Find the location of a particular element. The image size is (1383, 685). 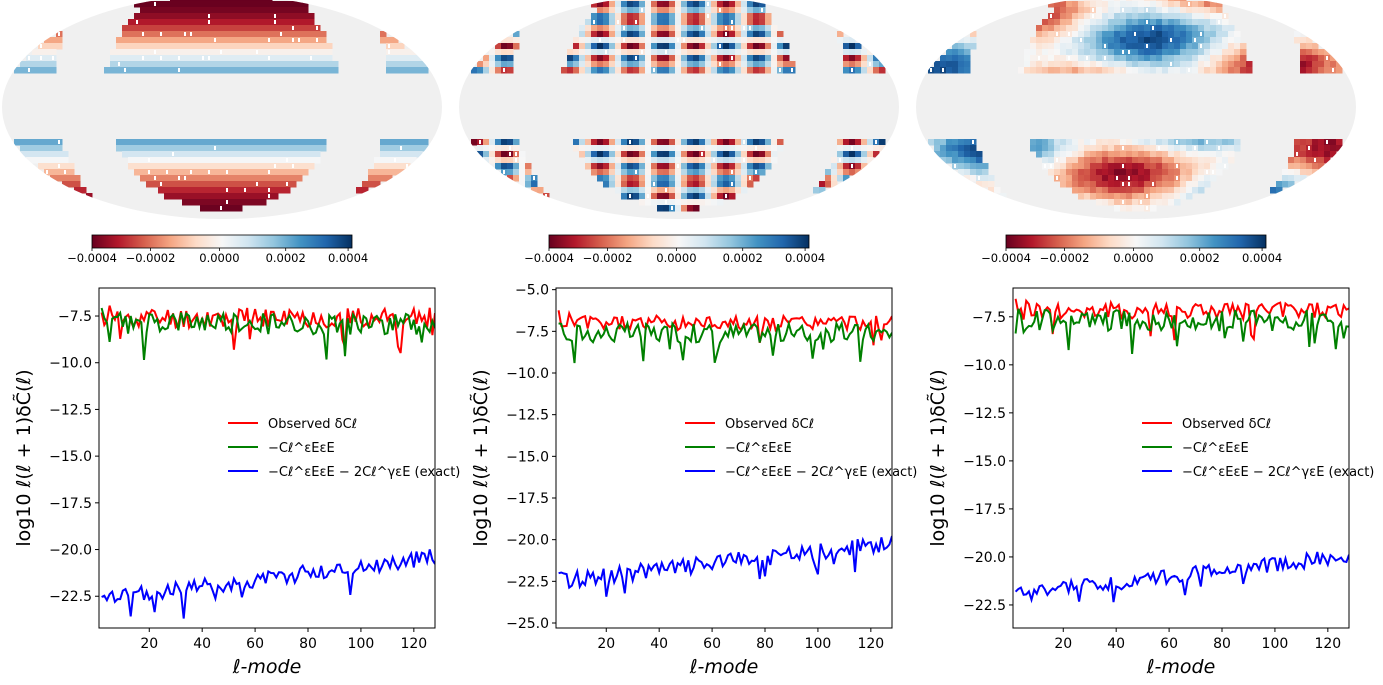

y-tick-label: −5.0 is located at coordinates (532, 291).